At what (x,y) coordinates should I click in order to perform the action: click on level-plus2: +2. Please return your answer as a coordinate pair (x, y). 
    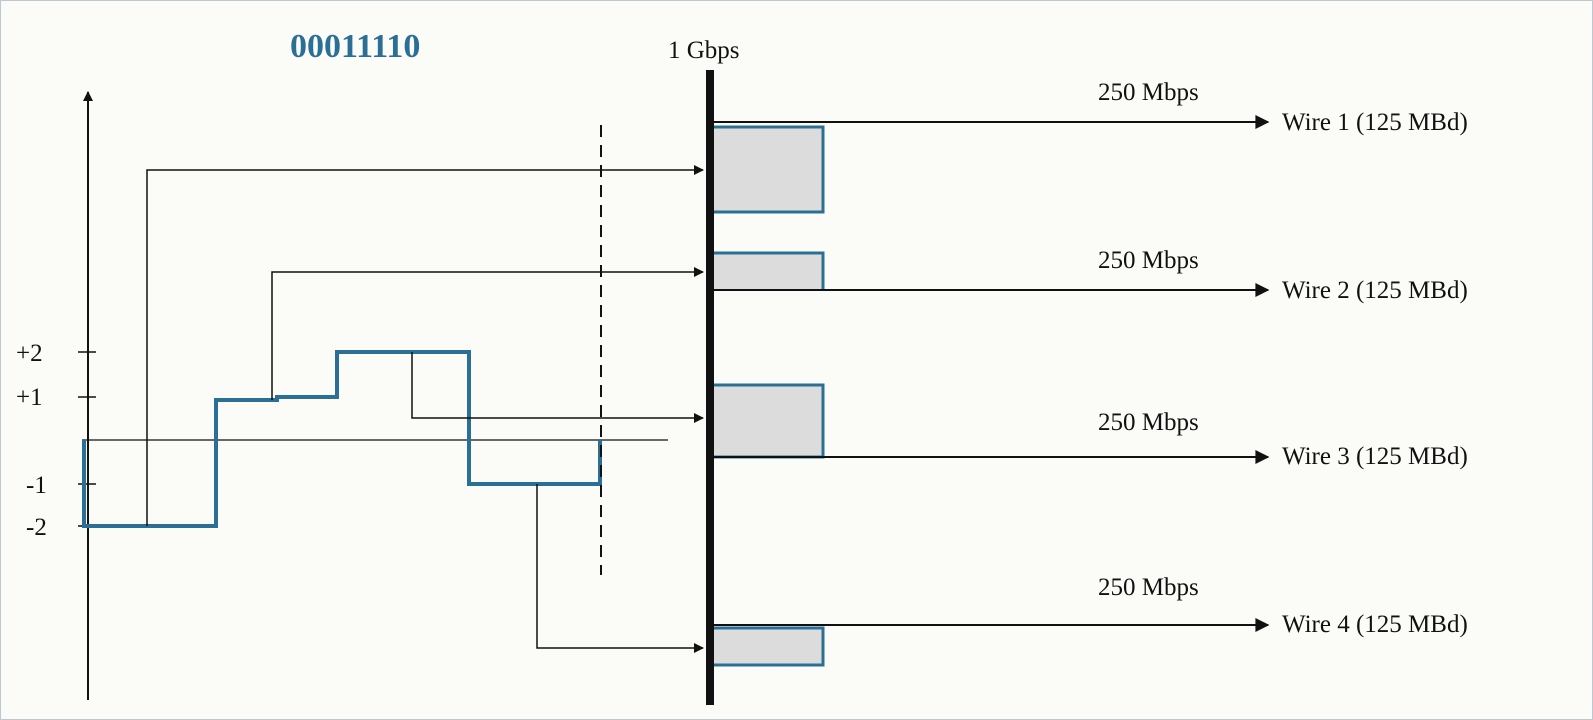
    Looking at the image, I should click on (29, 353).